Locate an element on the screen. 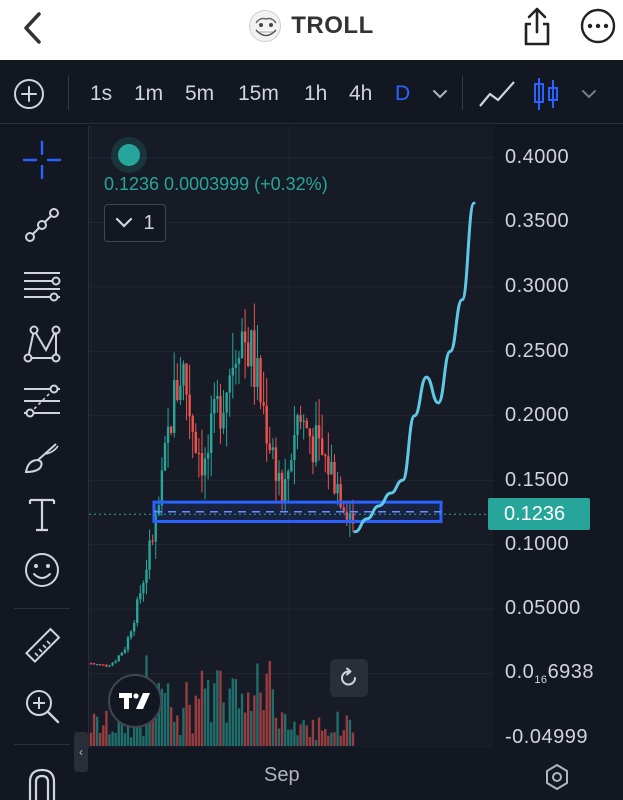 The image size is (623, 800). tradingview-logo is located at coordinates (135, 701).